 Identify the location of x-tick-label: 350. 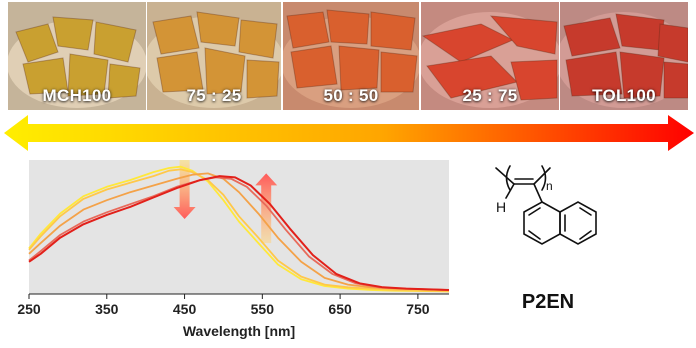
(107, 309).